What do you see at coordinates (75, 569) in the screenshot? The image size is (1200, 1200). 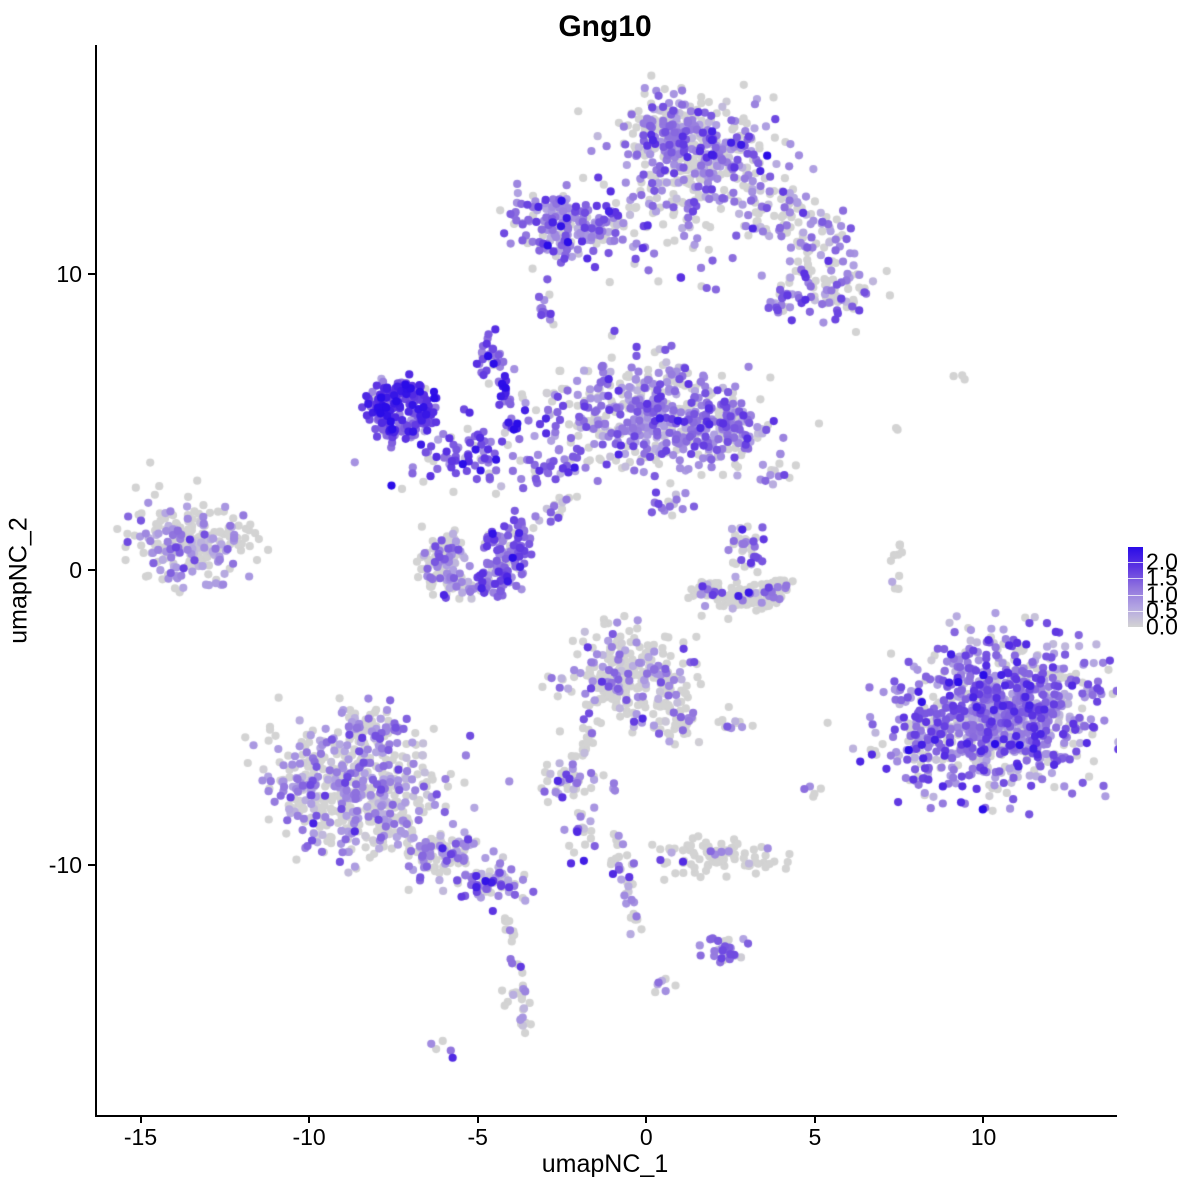 I see `y-tick-label: 0` at bounding box center [75, 569].